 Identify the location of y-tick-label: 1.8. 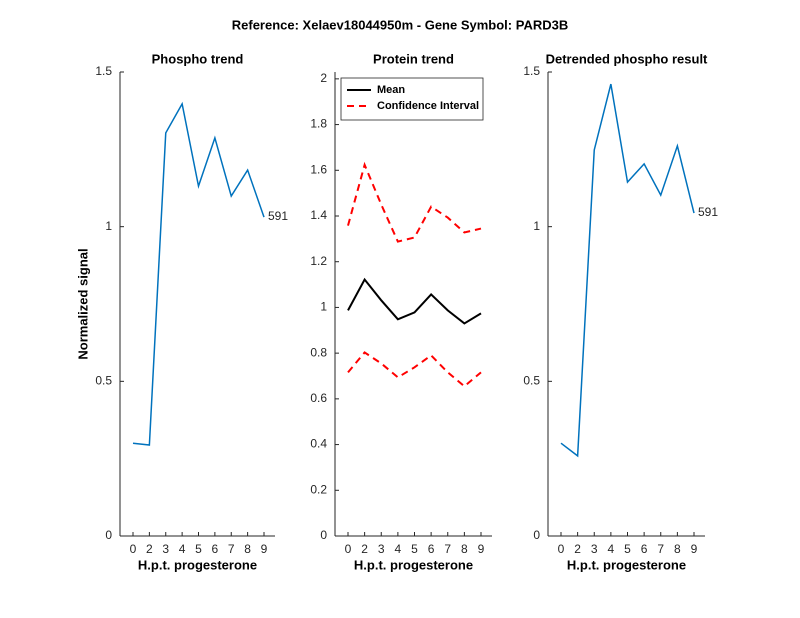
(318, 124).